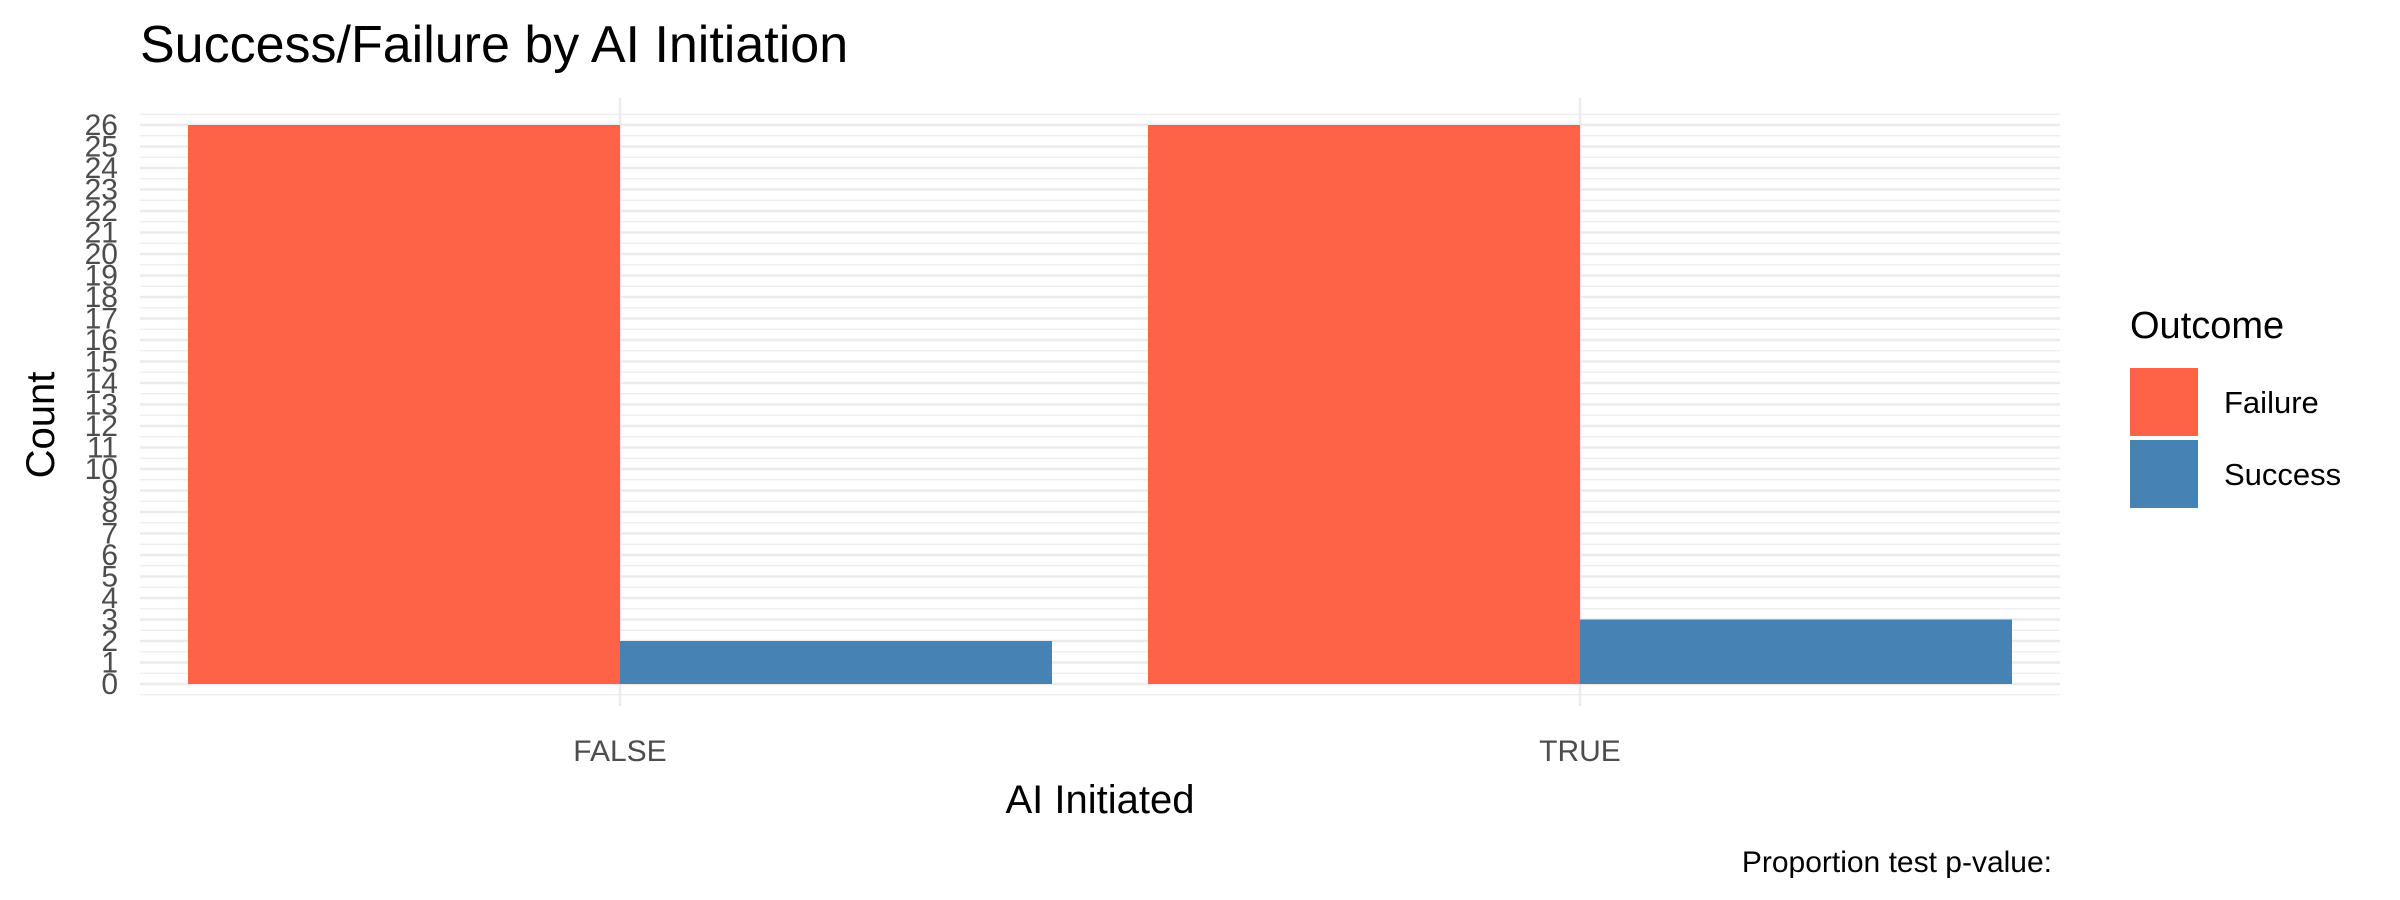 Image resolution: width=2400 pixels, height=900 pixels. What do you see at coordinates (101, 383) in the screenshot?
I see `y-tick-label: 14` at bounding box center [101, 383].